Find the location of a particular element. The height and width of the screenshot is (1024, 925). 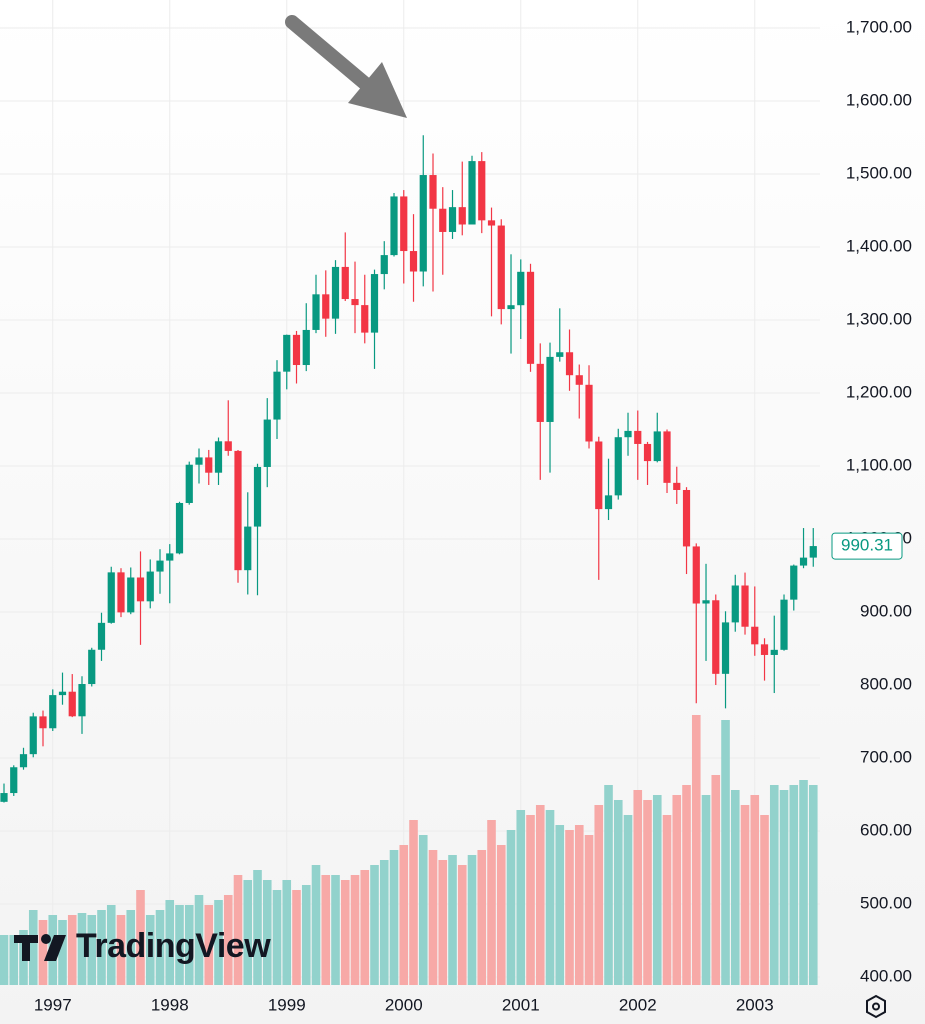

x-tick-label: 1999 is located at coordinates (287, 1004).